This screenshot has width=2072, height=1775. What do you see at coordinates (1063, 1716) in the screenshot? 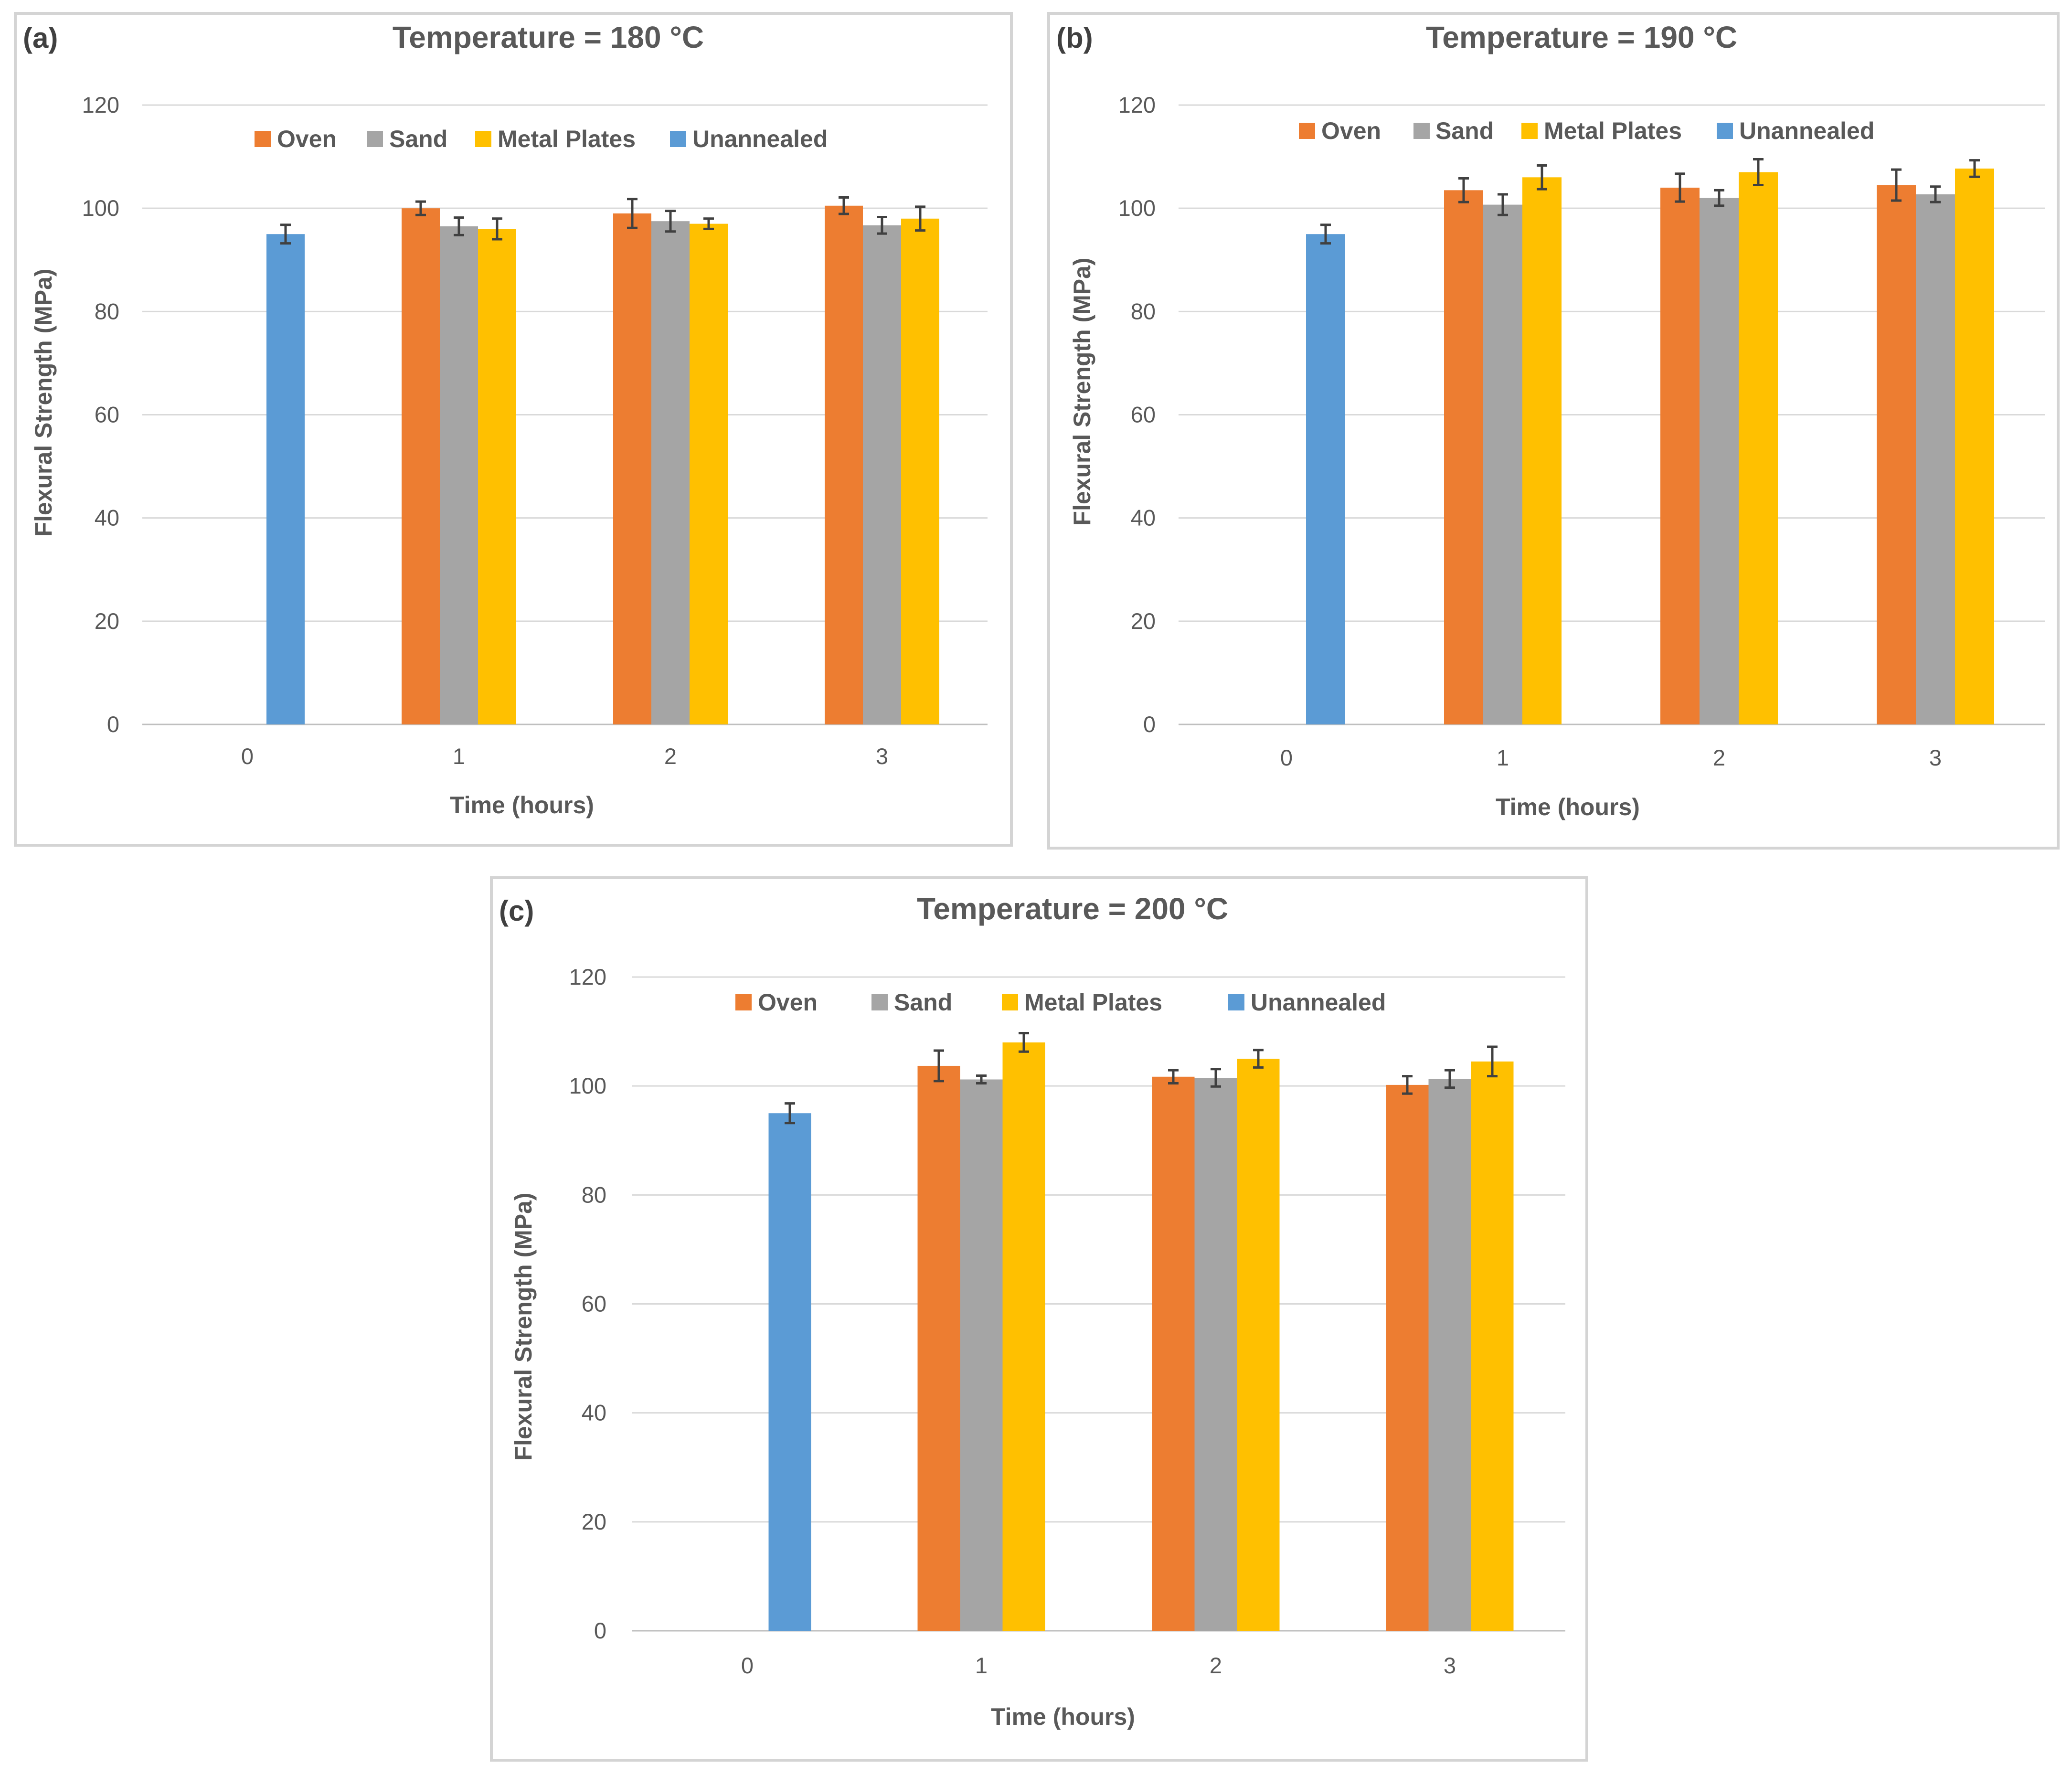
I see `panel-c-x-axis-title: Time (hours)` at bounding box center [1063, 1716].